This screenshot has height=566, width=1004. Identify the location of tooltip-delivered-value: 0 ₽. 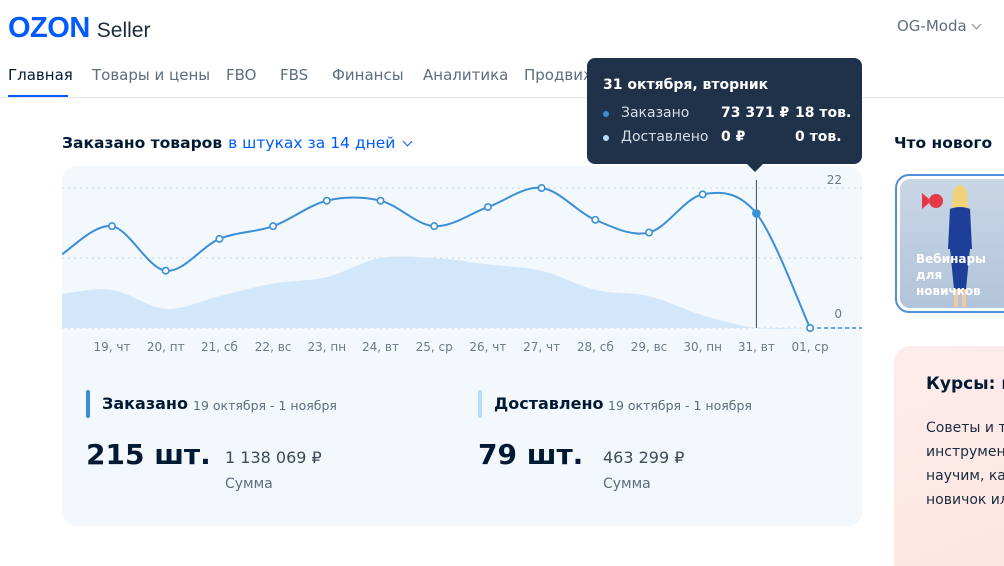
(733, 137).